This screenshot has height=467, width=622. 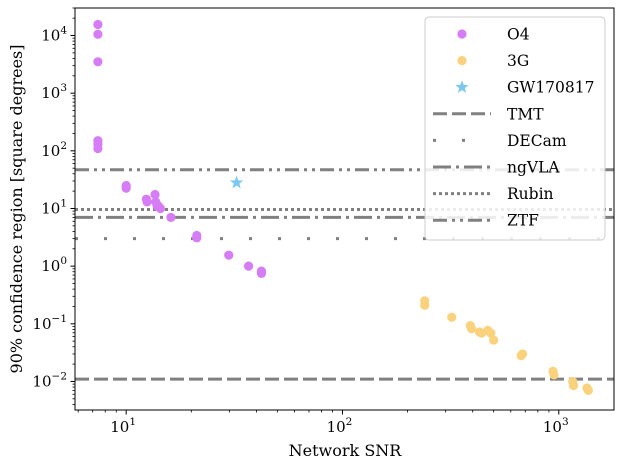 I want to click on legend-marker-o4, so click(x=462, y=34).